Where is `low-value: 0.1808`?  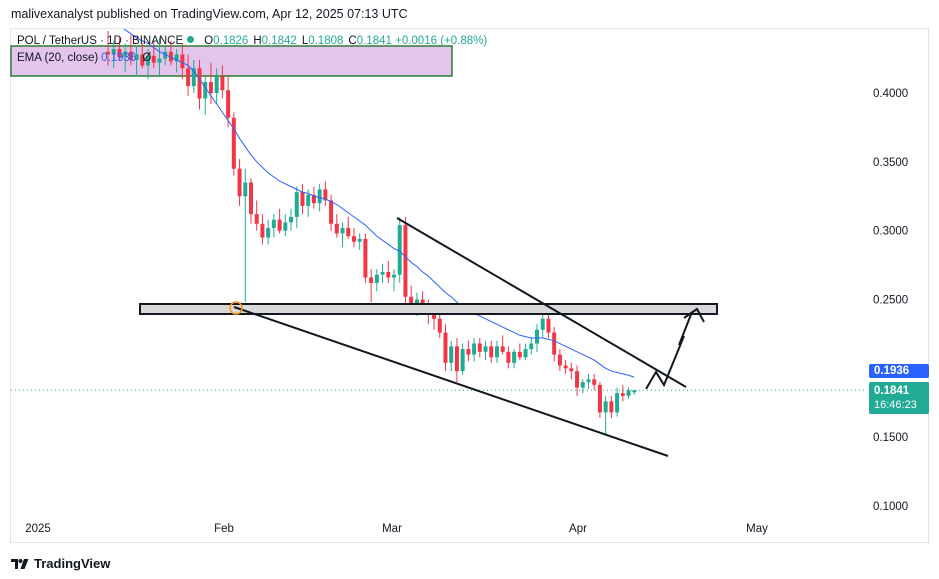
low-value: 0.1808 is located at coordinates (326, 41).